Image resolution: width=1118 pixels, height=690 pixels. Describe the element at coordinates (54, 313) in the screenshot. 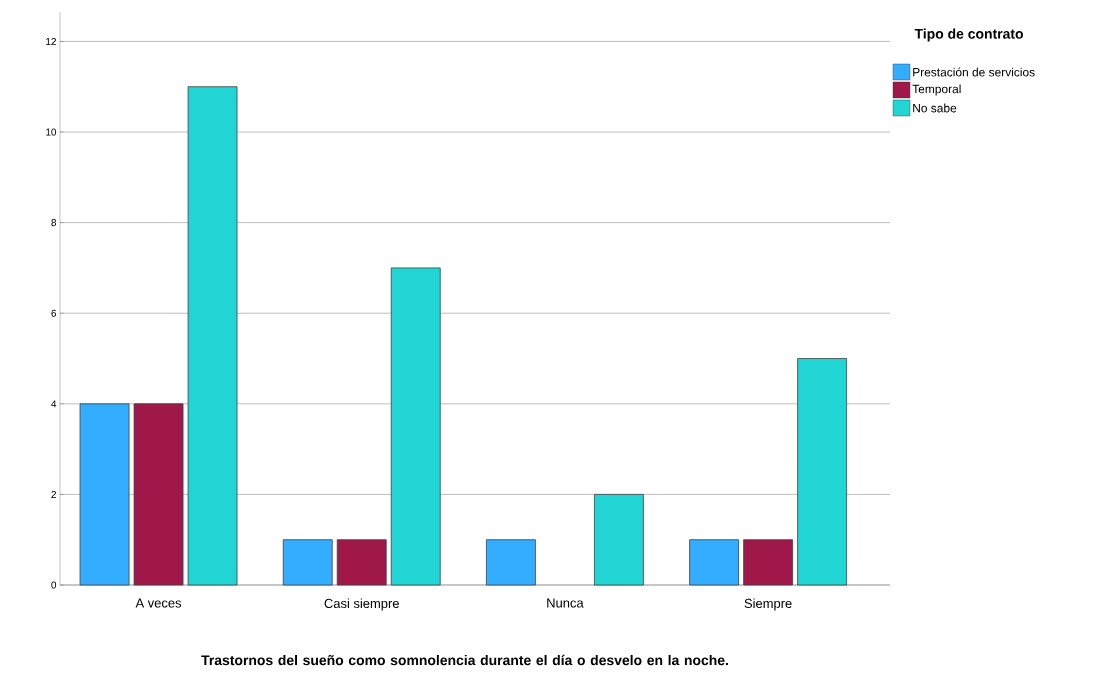

I see `y-tick-label: 6` at that location.